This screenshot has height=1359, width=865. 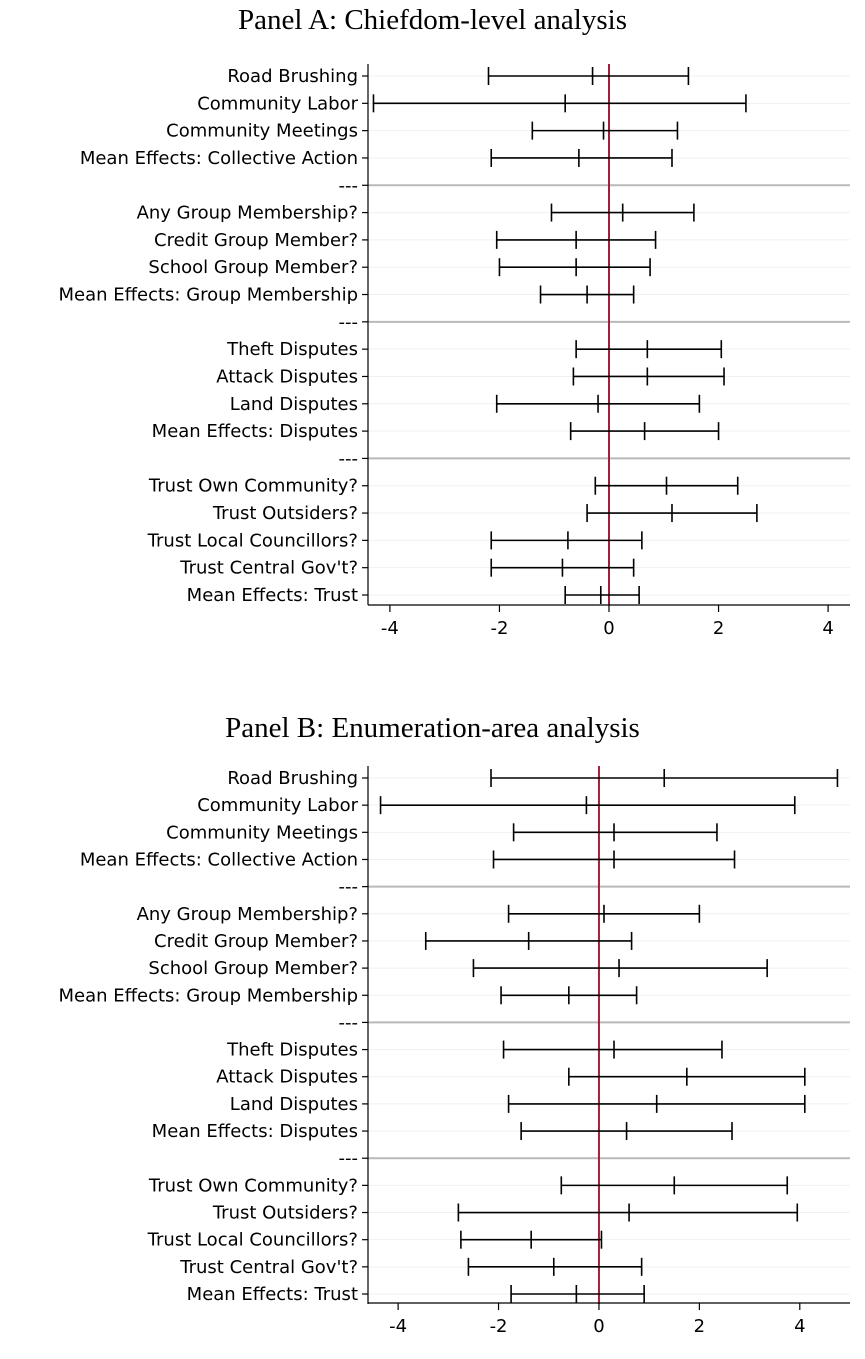 I want to click on panel-b-row-label: Trust Local Councillors?, so click(x=252, y=1240).